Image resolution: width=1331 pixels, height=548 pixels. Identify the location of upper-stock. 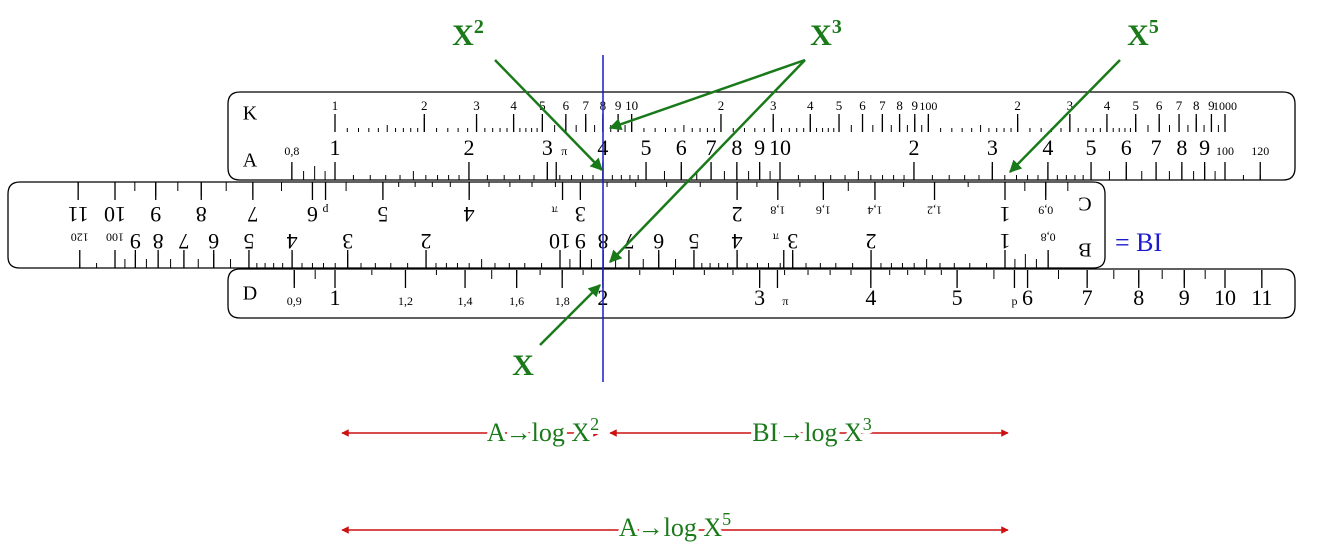
(761, 136).